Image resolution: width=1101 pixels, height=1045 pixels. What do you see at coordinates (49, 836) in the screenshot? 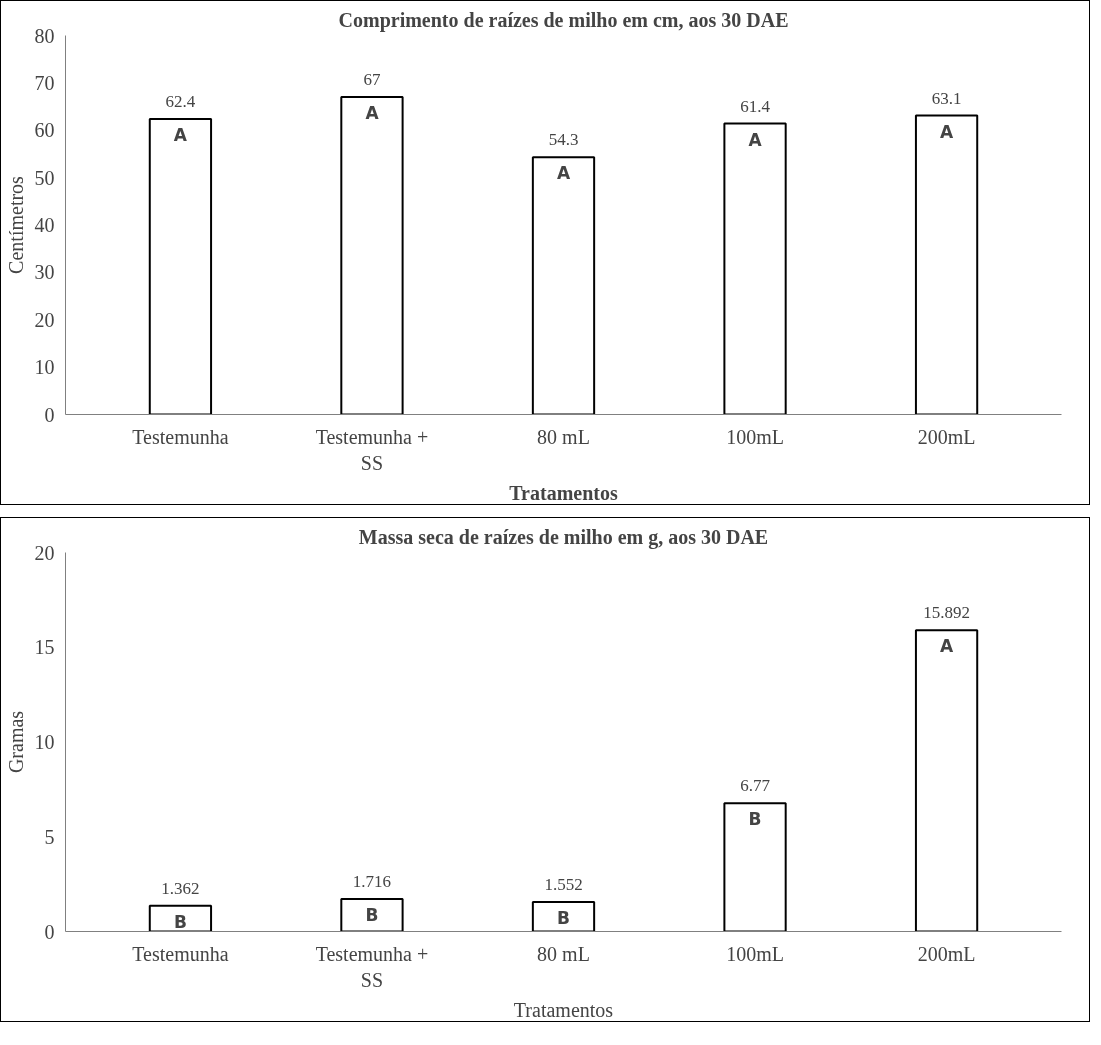
I see `y-tick-label: 5` at bounding box center [49, 836].